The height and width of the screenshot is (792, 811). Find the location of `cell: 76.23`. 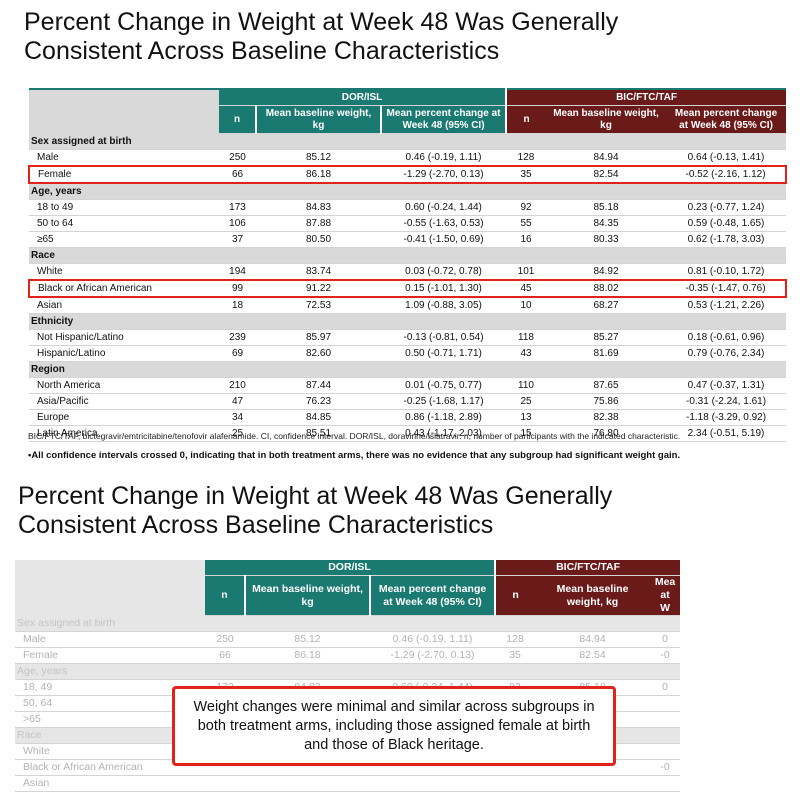

cell: 76.23 is located at coordinates (318, 401).